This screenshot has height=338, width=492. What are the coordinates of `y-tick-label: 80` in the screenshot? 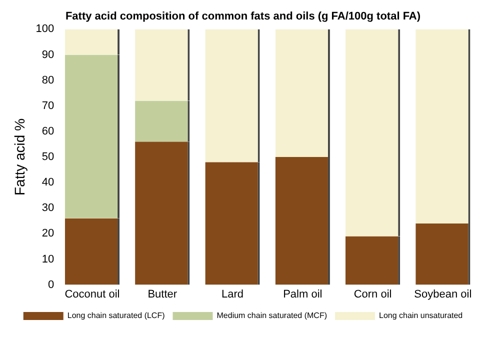 It's located at (48, 80).